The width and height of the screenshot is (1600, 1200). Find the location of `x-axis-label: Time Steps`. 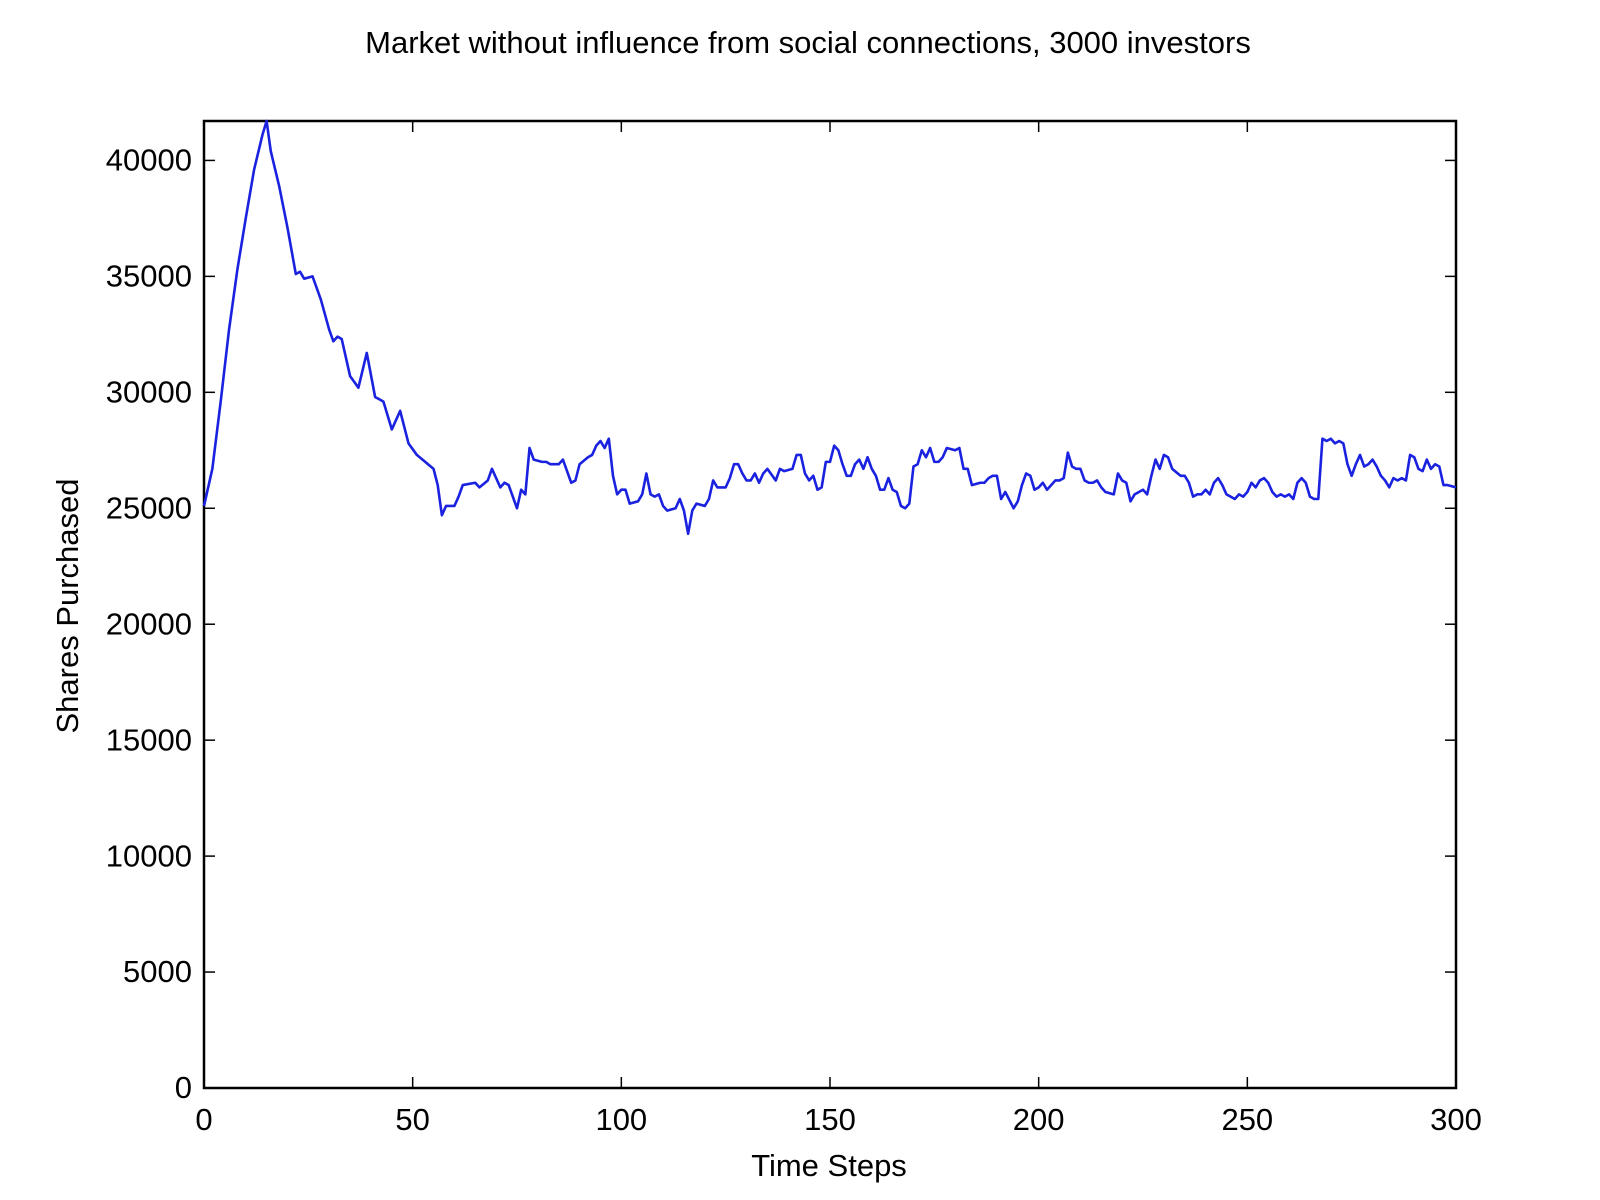

x-axis-label: Time Steps is located at coordinates (829, 1165).